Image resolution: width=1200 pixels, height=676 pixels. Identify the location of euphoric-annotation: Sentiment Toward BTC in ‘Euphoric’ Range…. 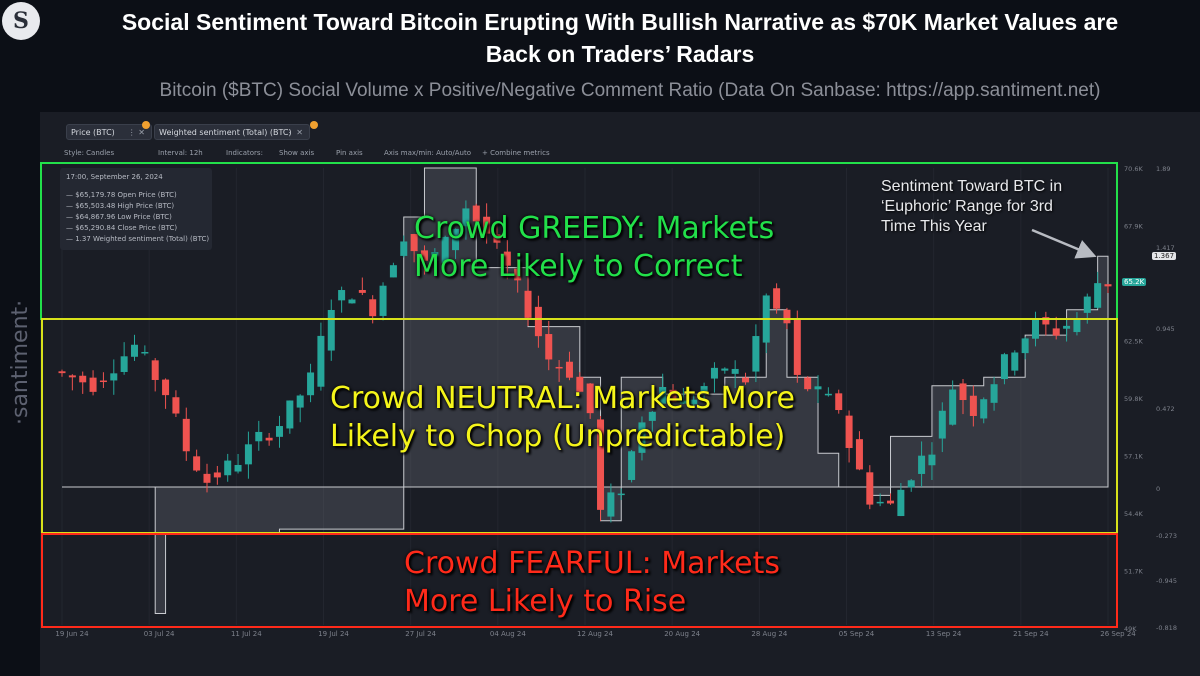
(996, 207).